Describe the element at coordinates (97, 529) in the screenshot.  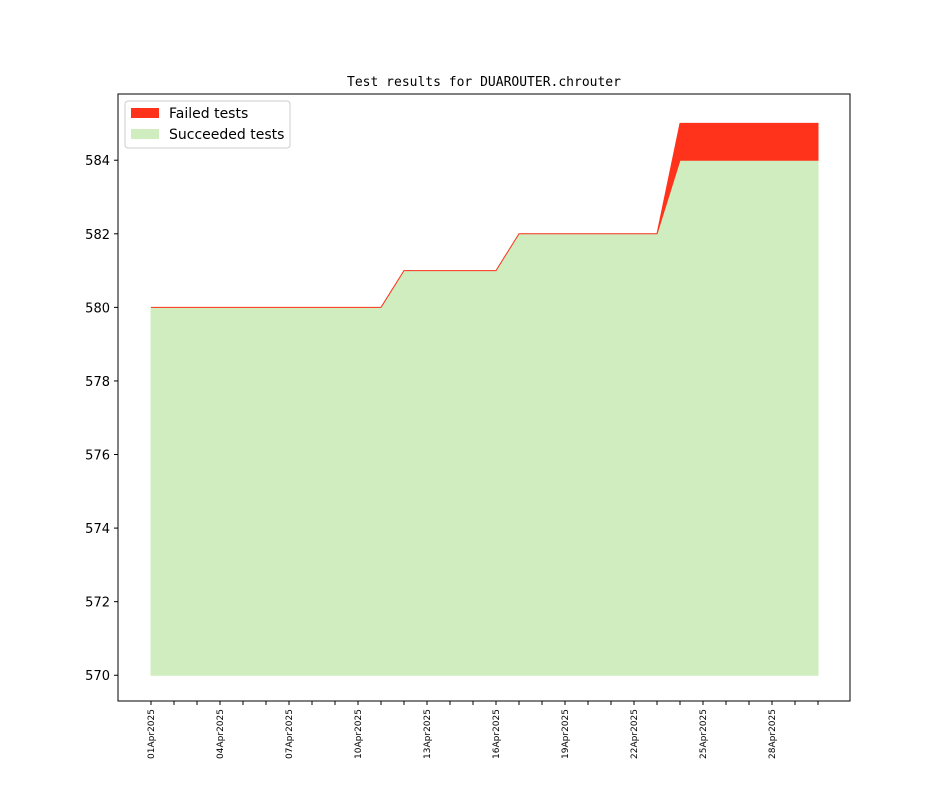
I see `y-tick-label: 574` at that location.